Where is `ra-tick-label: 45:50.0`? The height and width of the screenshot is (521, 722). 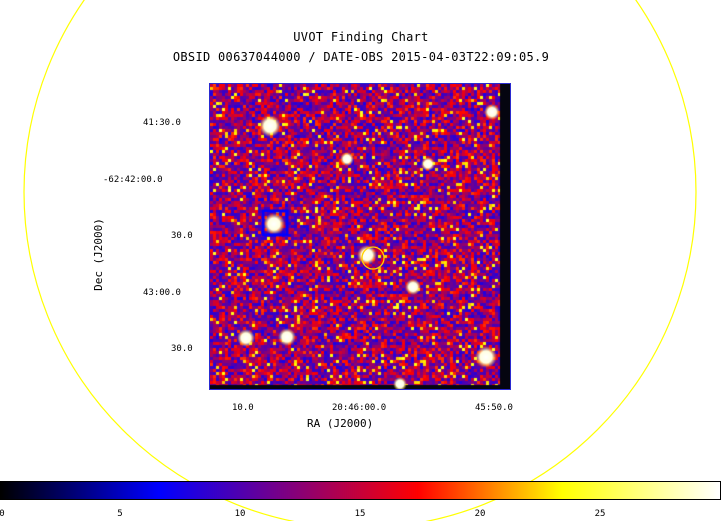 ra-tick-label: 45:50.0 is located at coordinates (494, 408).